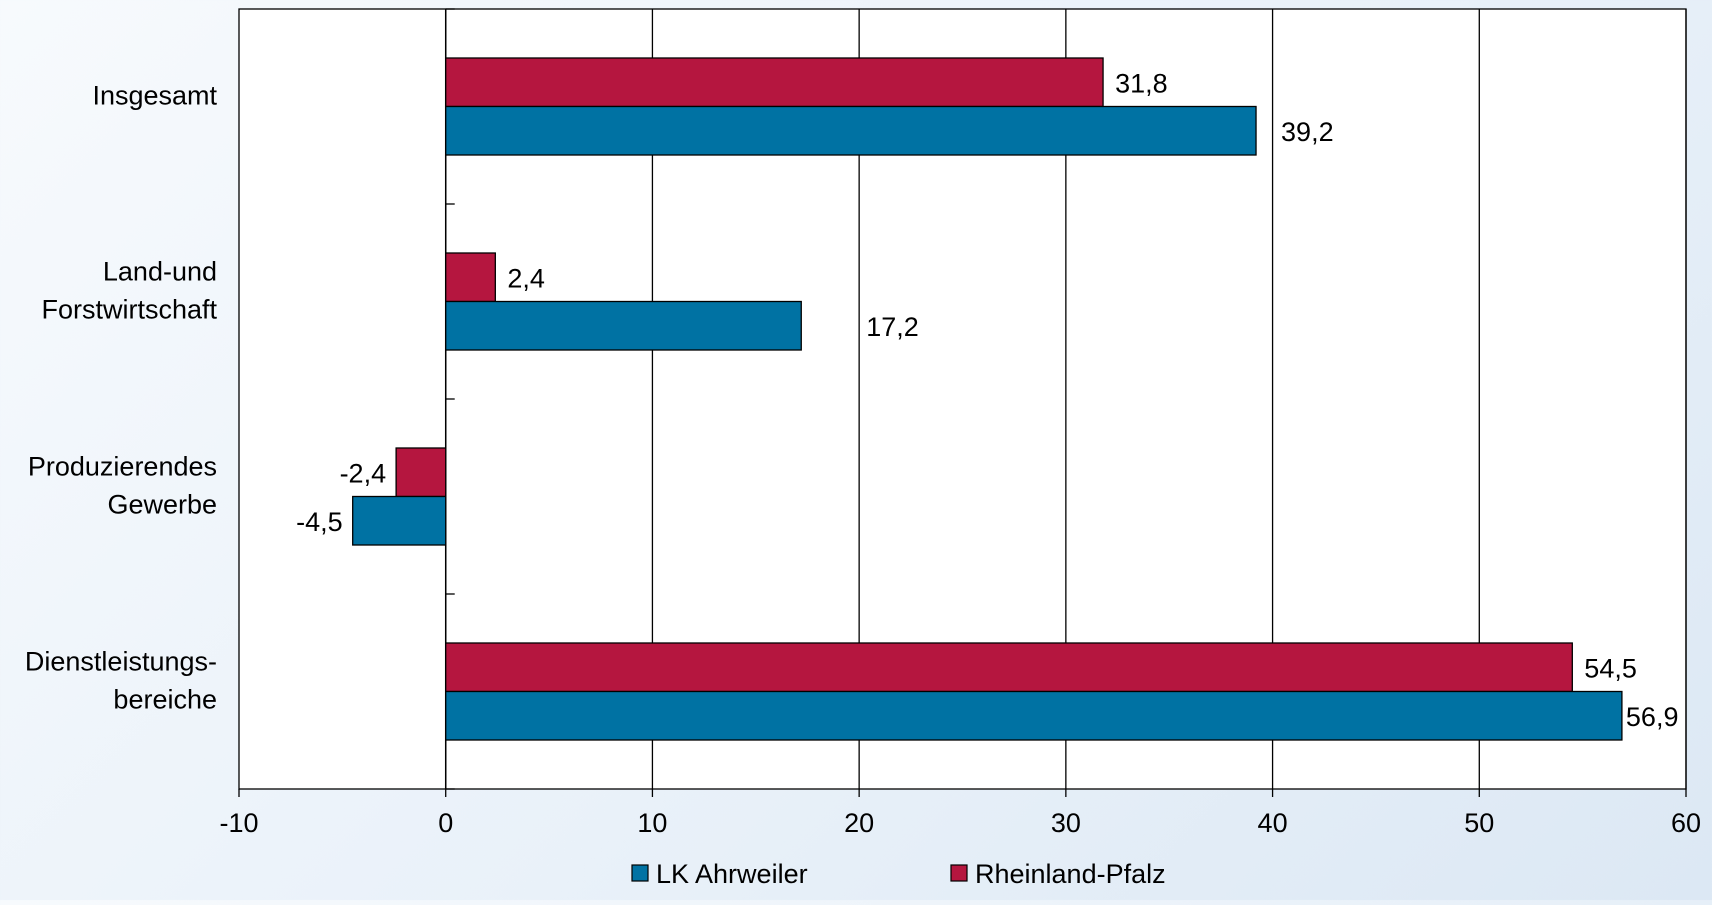 The height and width of the screenshot is (905, 1712). Describe the element at coordinates (1479, 823) in the screenshot. I see `x-tick-label: 50` at that location.